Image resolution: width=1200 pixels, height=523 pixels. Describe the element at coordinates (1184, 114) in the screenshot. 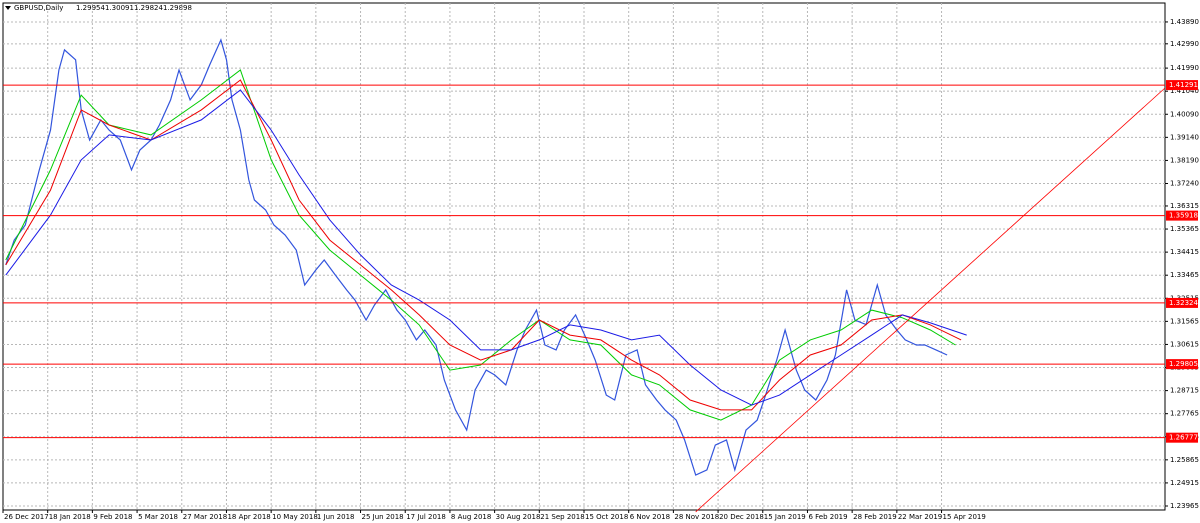

I see `y-tick-label: 1.40090` at that location.